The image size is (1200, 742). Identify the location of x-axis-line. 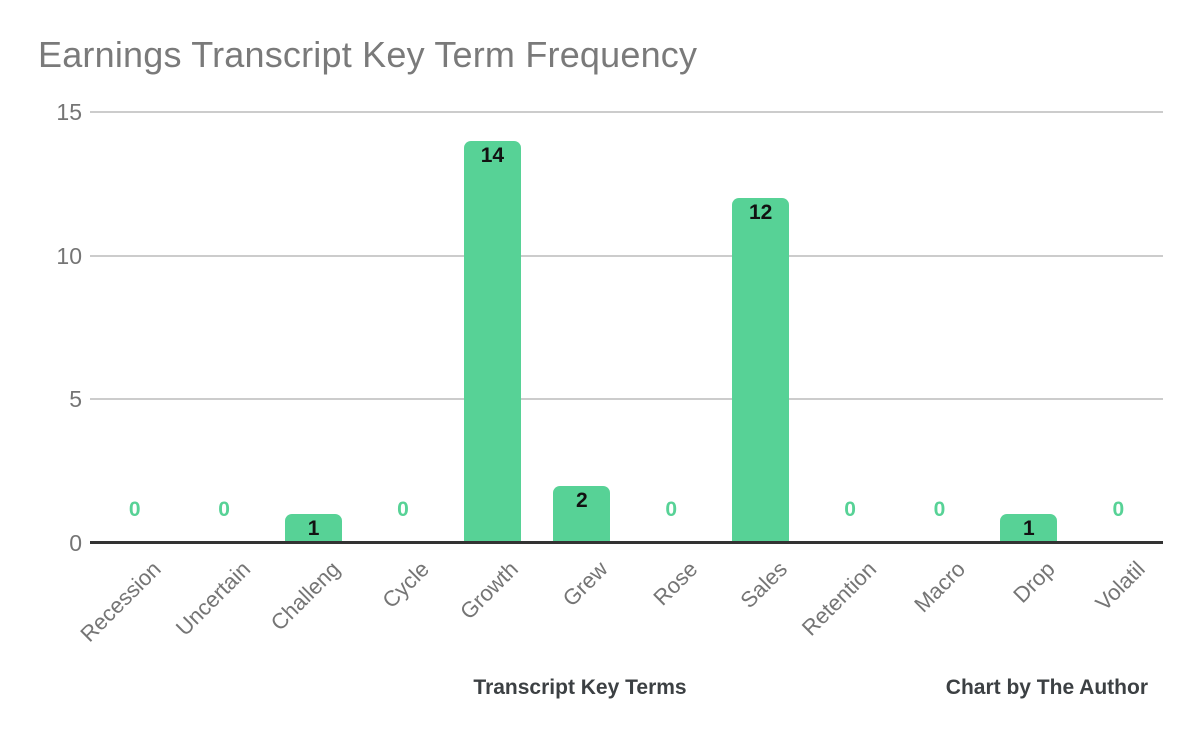
(626, 542).